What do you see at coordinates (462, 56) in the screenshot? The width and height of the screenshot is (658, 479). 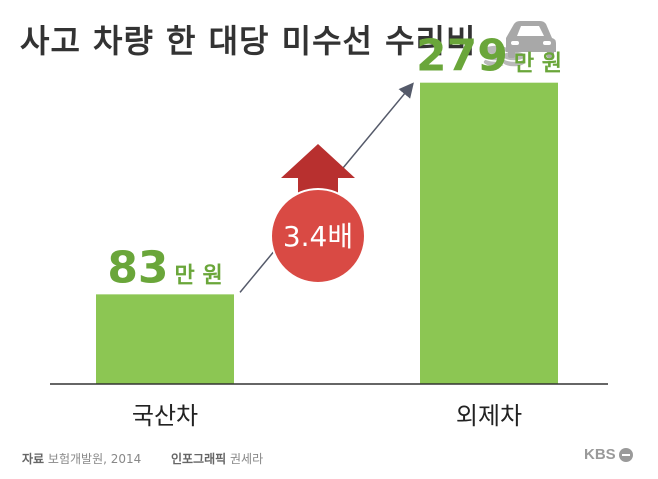 I see `value-number-2: 279` at bounding box center [462, 56].